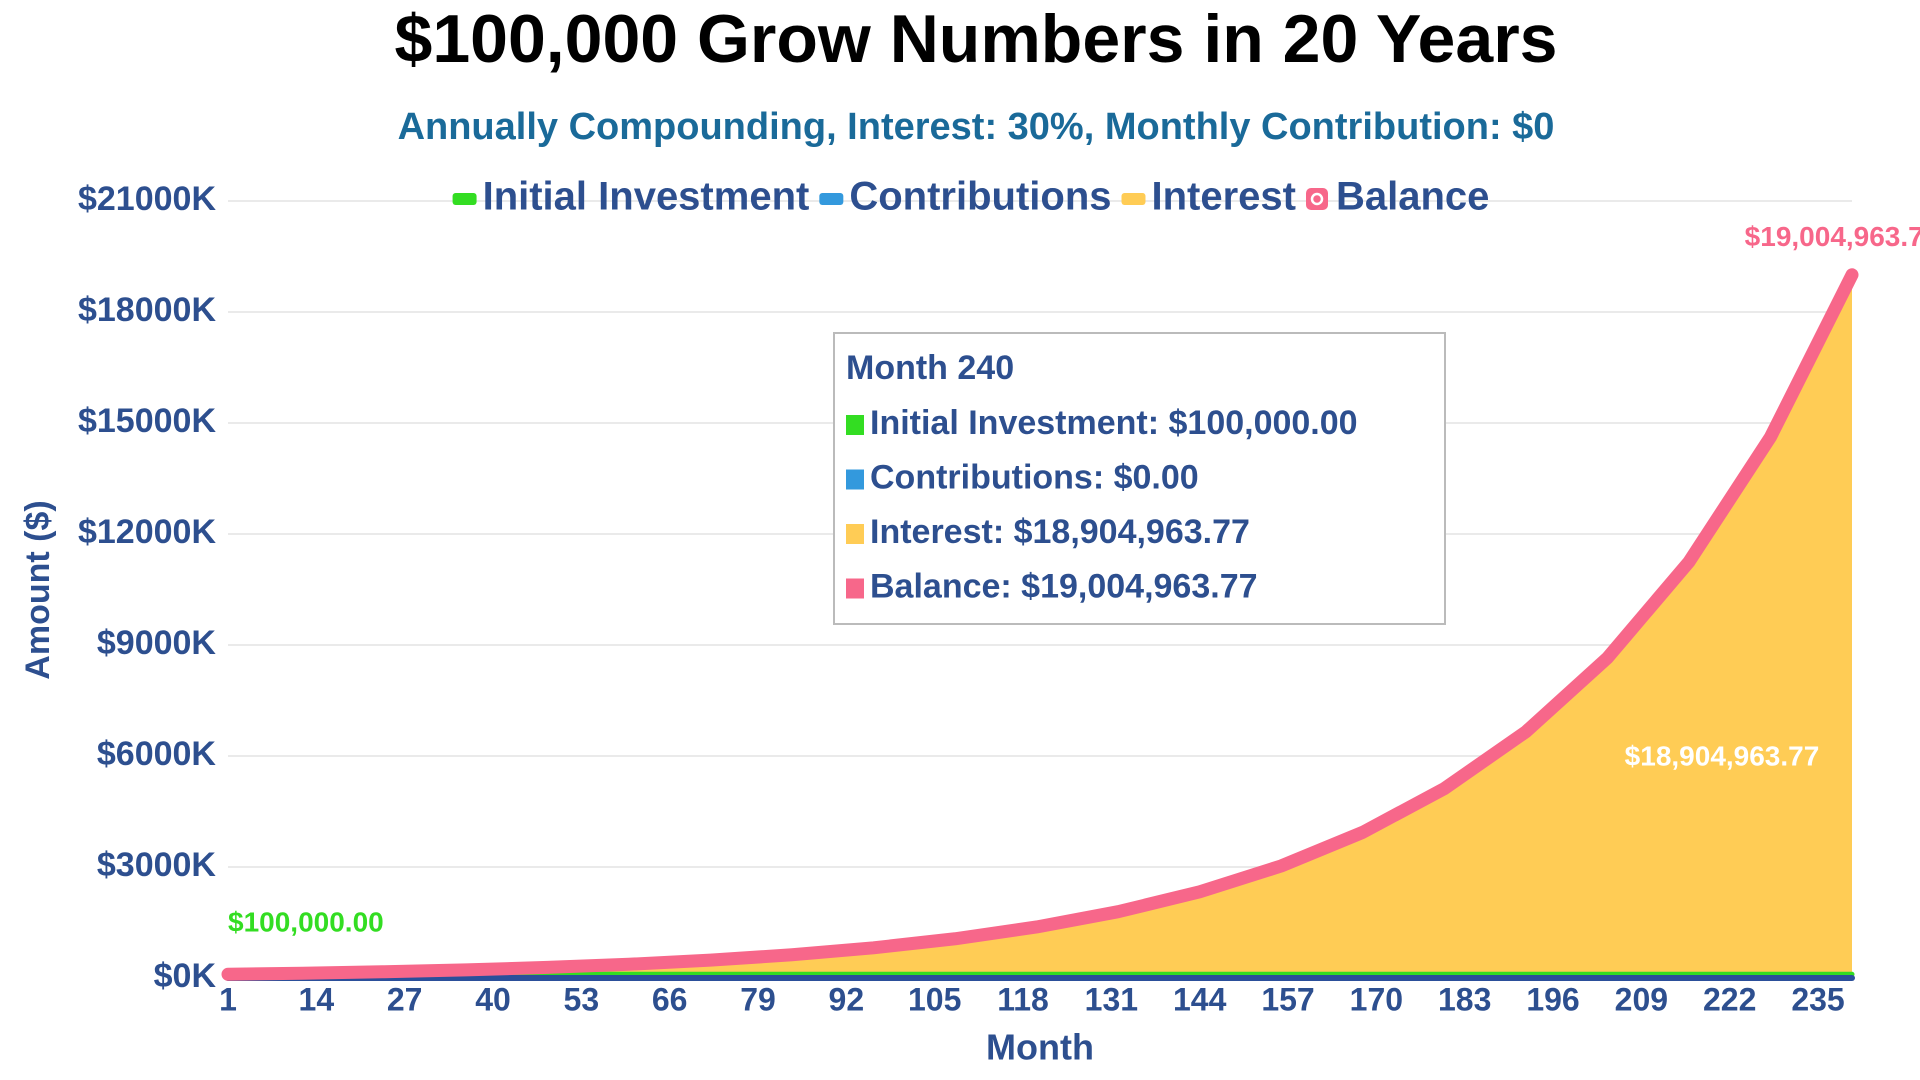 The width and height of the screenshot is (1920, 1080). What do you see at coordinates (157, 643) in the screenshot?
I see `y-tick-label: $9000K` at bounding box center [157, 643].